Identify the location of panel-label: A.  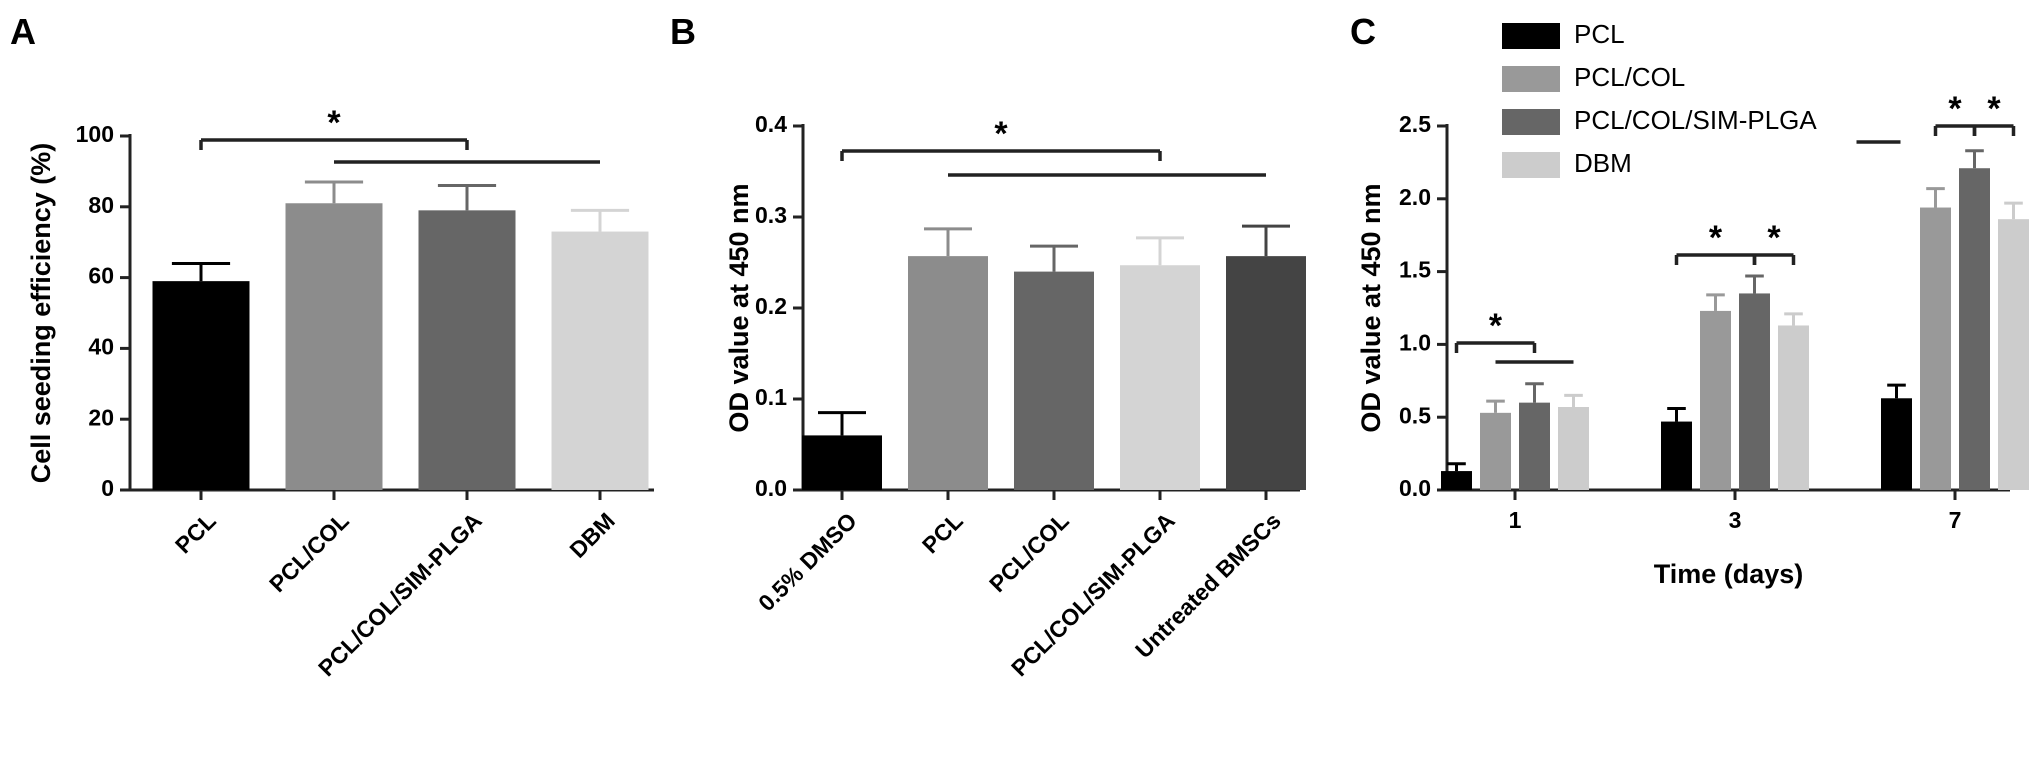
(23, 31).